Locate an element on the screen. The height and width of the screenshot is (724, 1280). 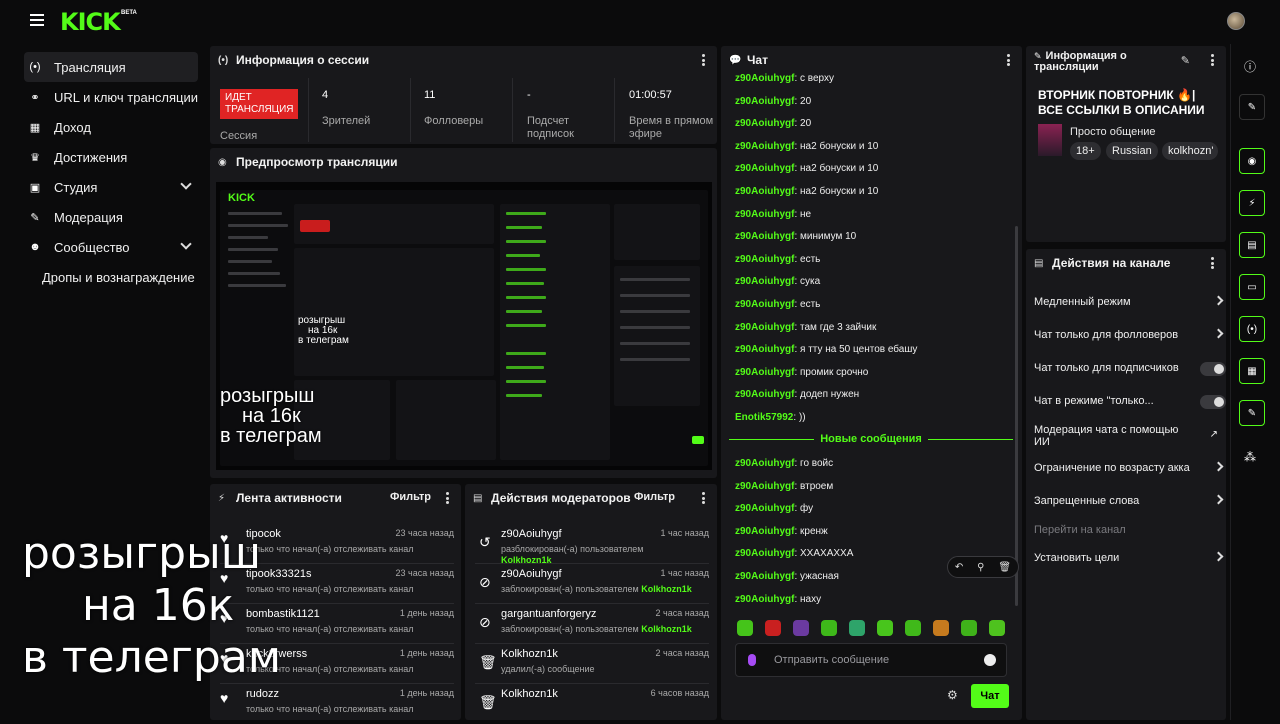
chat-message: Enotik57992: )) is located at coordinates (770, 417).